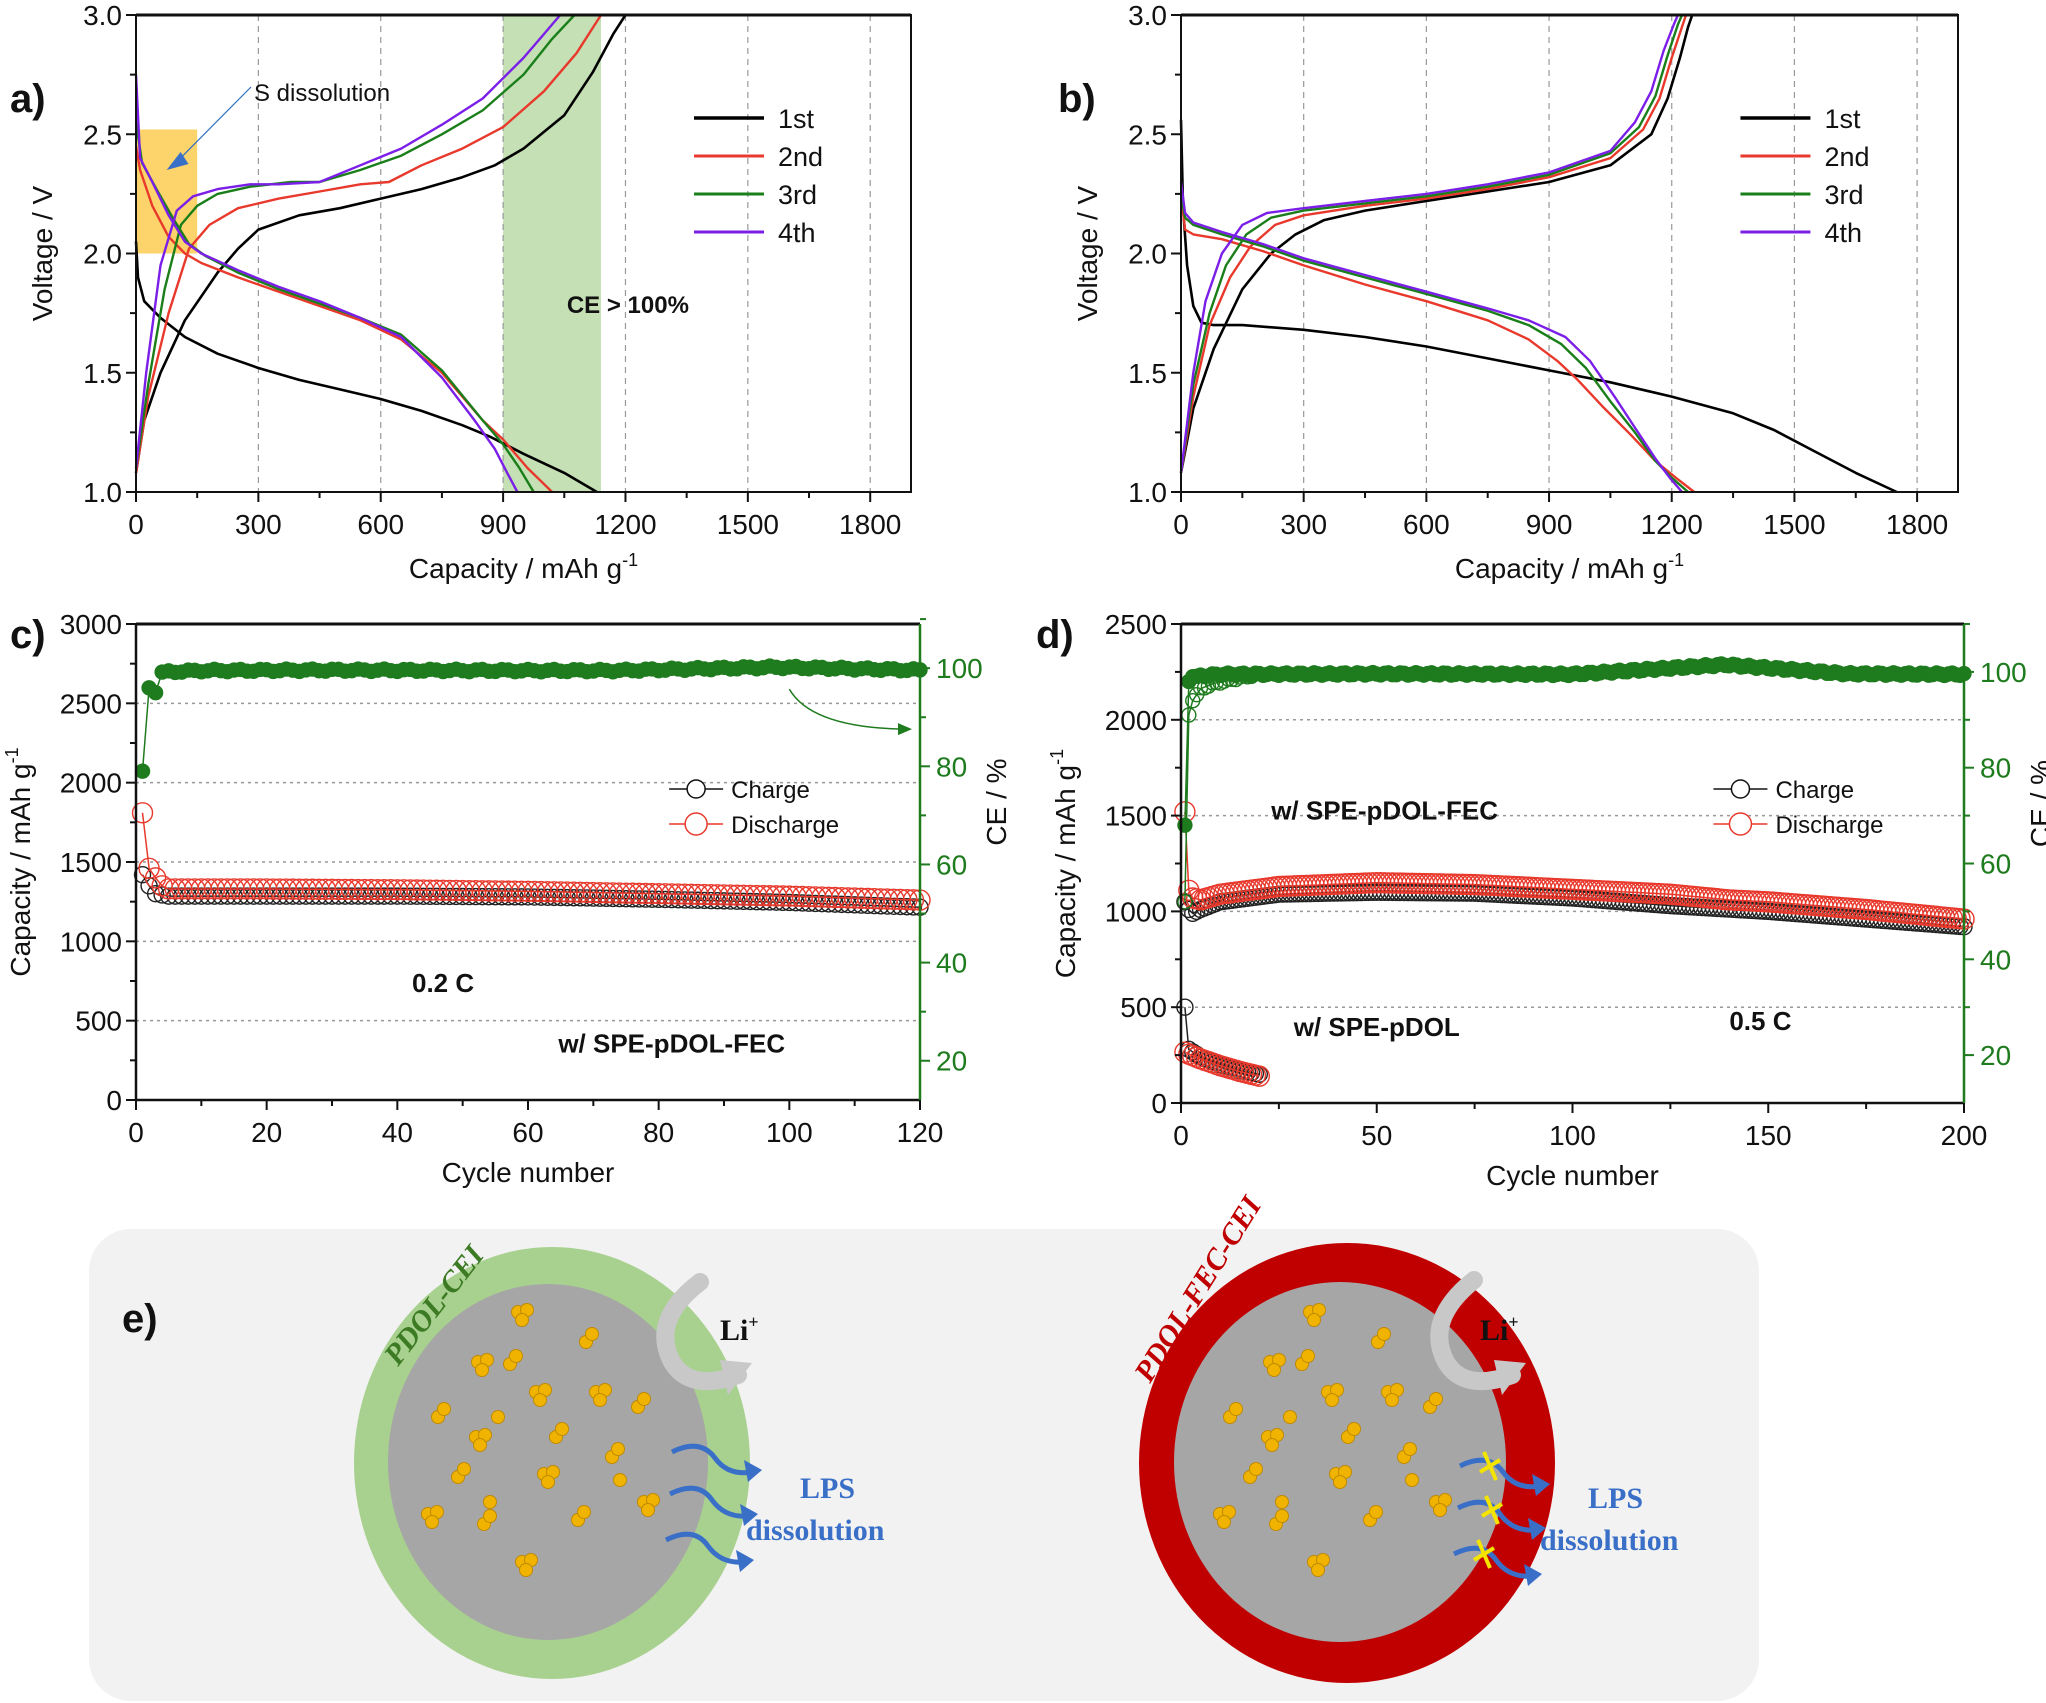 Image resolution: width=2046 pixels, height=1703 pixels. Describe the element at coordinates (1136, 624) in the screenshot. I see `y-tick-label: 2500` at that location.